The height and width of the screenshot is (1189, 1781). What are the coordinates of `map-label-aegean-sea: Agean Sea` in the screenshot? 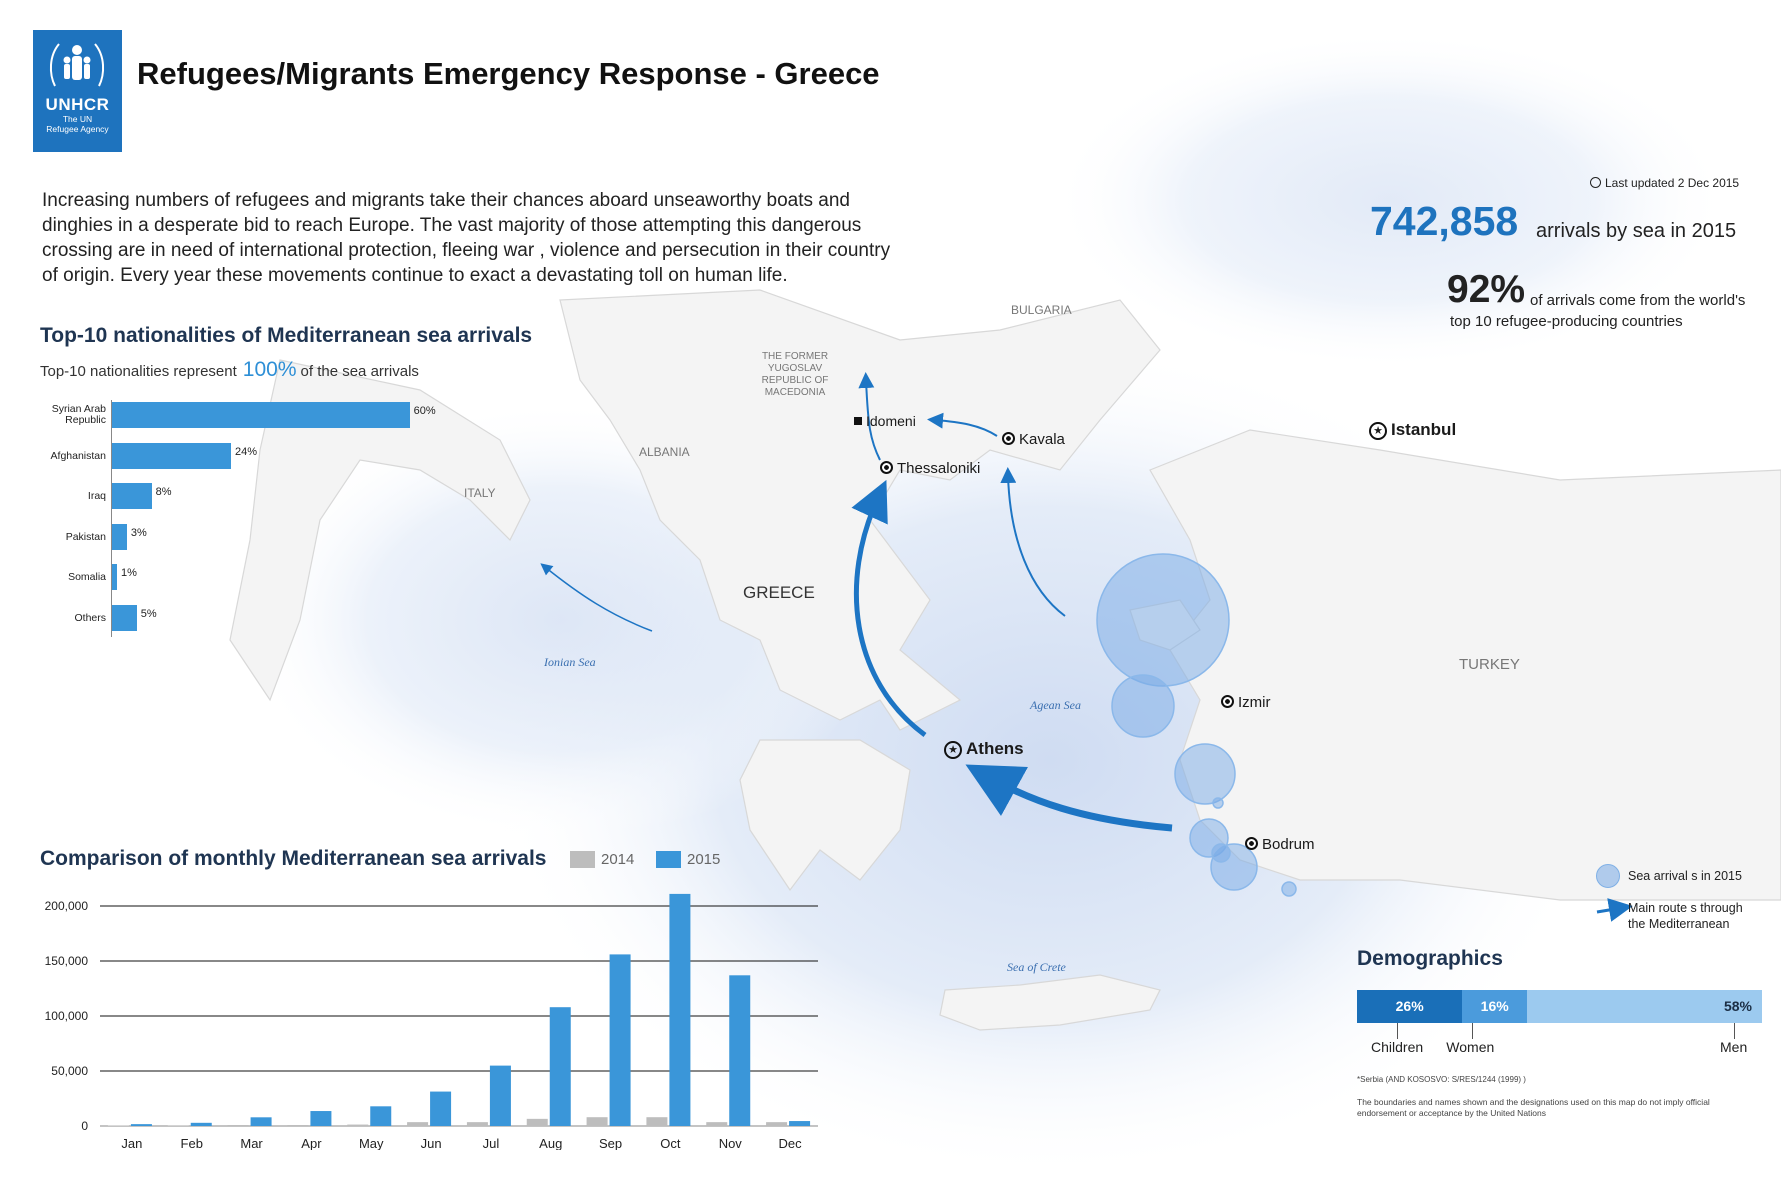 It's located at (1055, 705).